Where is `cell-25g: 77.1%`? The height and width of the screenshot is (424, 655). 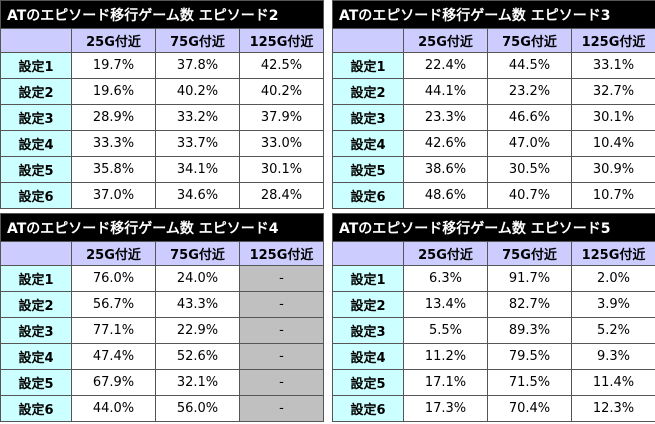 cell-25g: 77.1% is located at coordinates (113, 330).